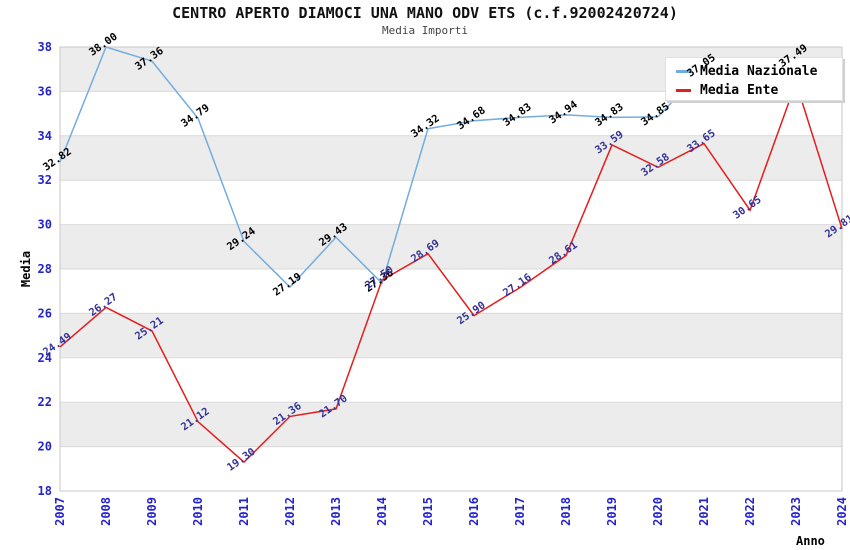 The height and width of the screenshot is (550, 850). I want to click on legend-label: Media Nazionale, so click(759, 71).